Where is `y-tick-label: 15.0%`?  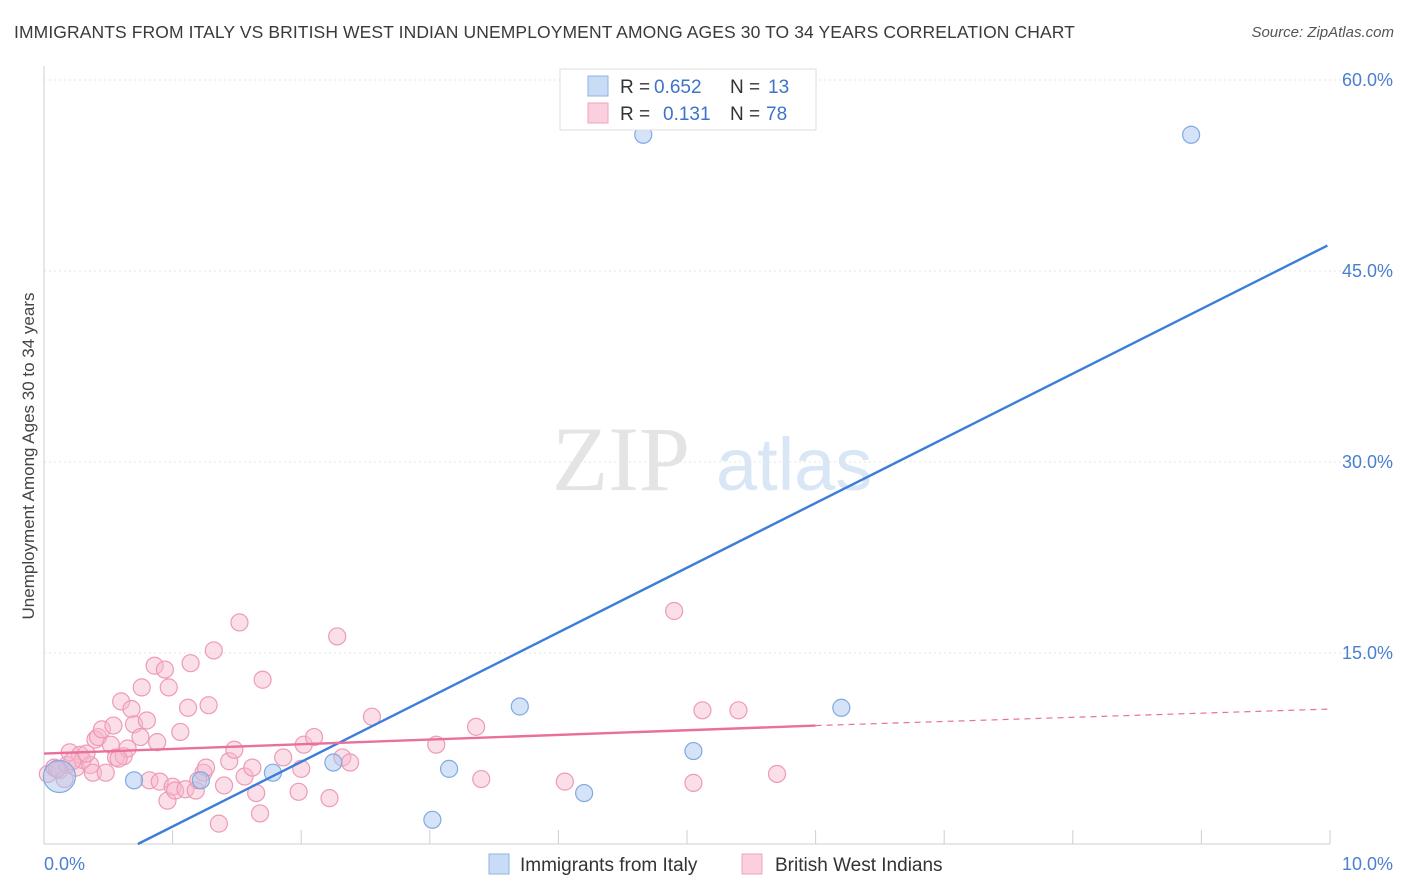
y-tick-label: 15.0% is located at coordinates (1367, 653).